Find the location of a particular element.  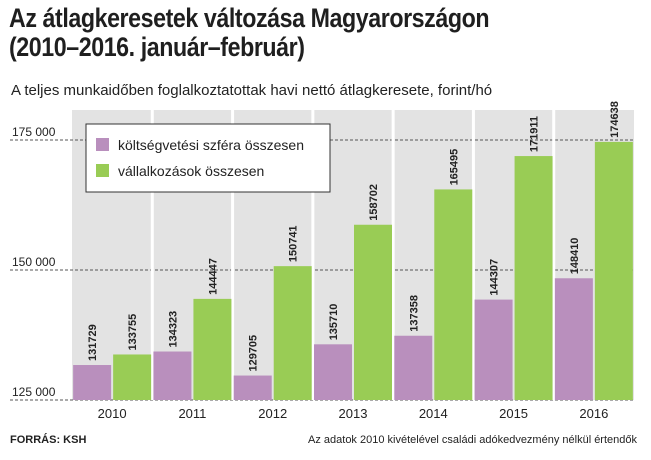

y-tick-label: 125 000 is located at coordinates (34, 392).